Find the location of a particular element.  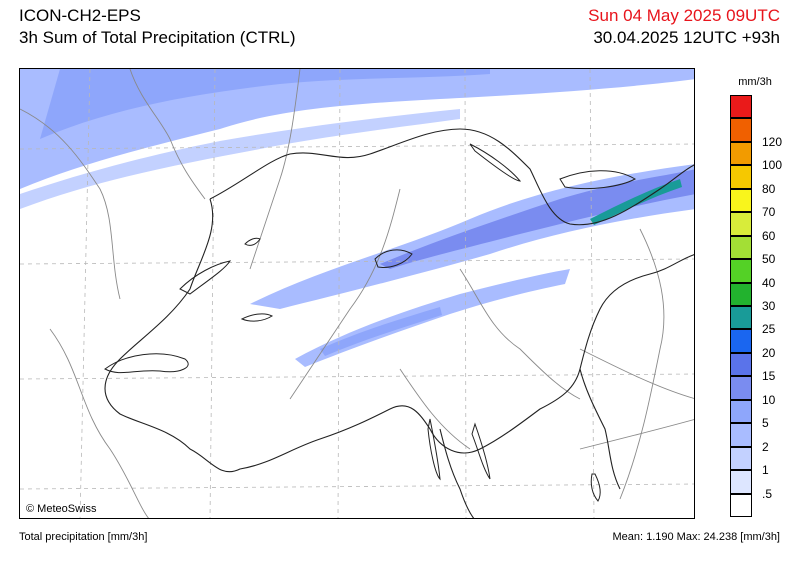

legend-unit: mm/3h is located at coordinates (755, 82).